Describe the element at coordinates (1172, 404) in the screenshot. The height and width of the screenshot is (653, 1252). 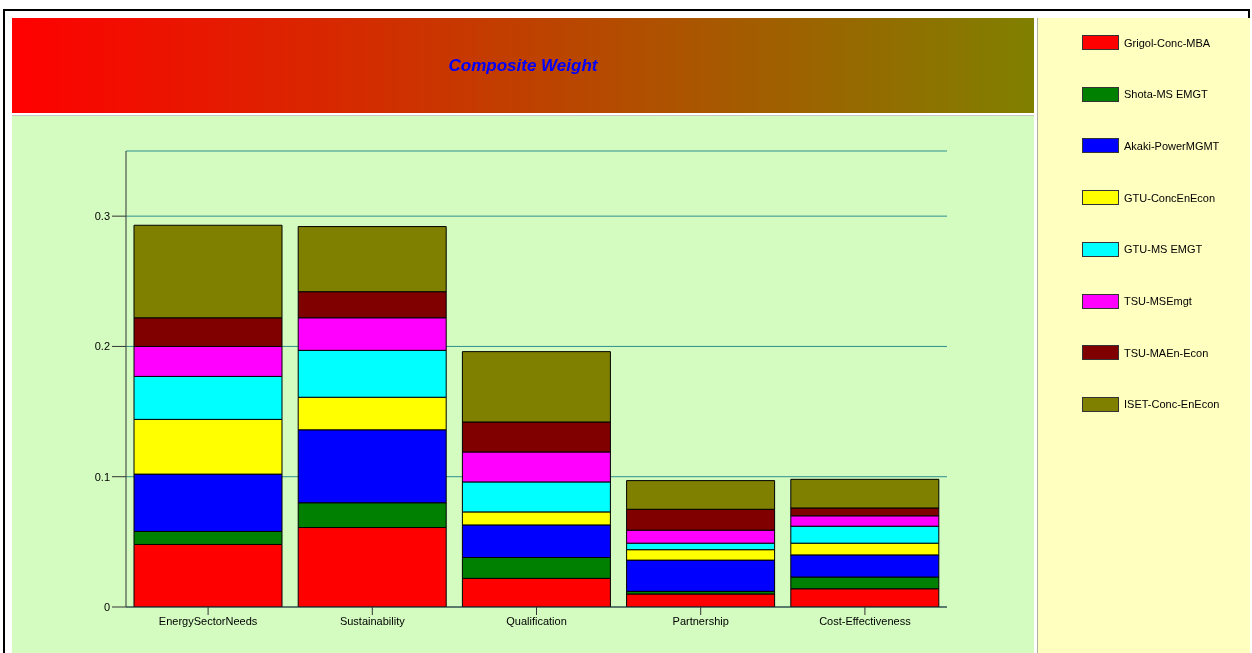
I see `legend-label: ISET-Conc-EnEcon` at that location.